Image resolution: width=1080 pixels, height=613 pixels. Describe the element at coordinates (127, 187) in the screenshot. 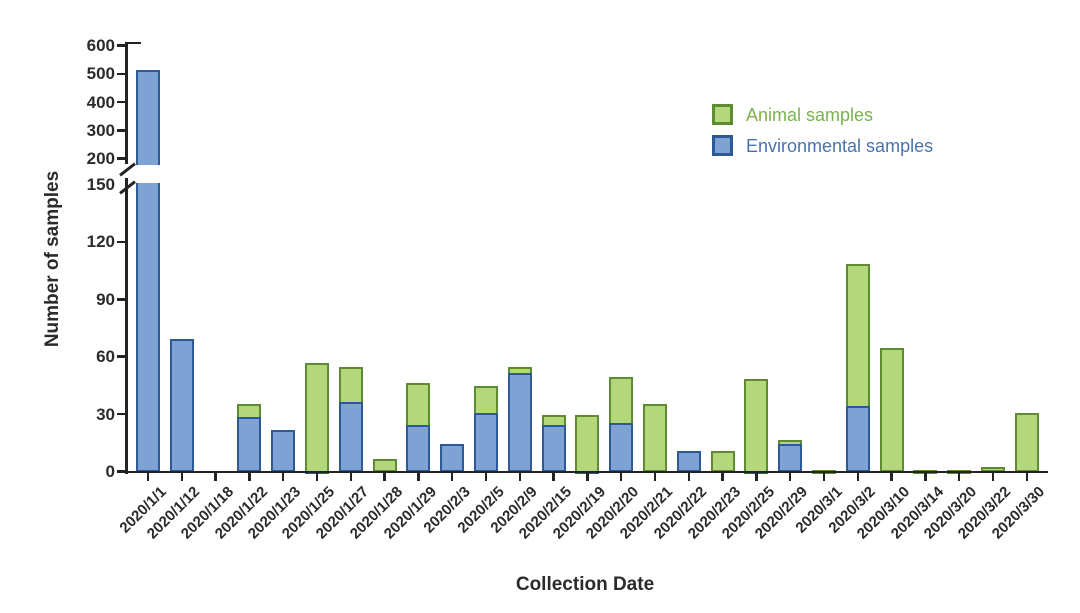

I see `y-axis-break-lower-slash` at that location.